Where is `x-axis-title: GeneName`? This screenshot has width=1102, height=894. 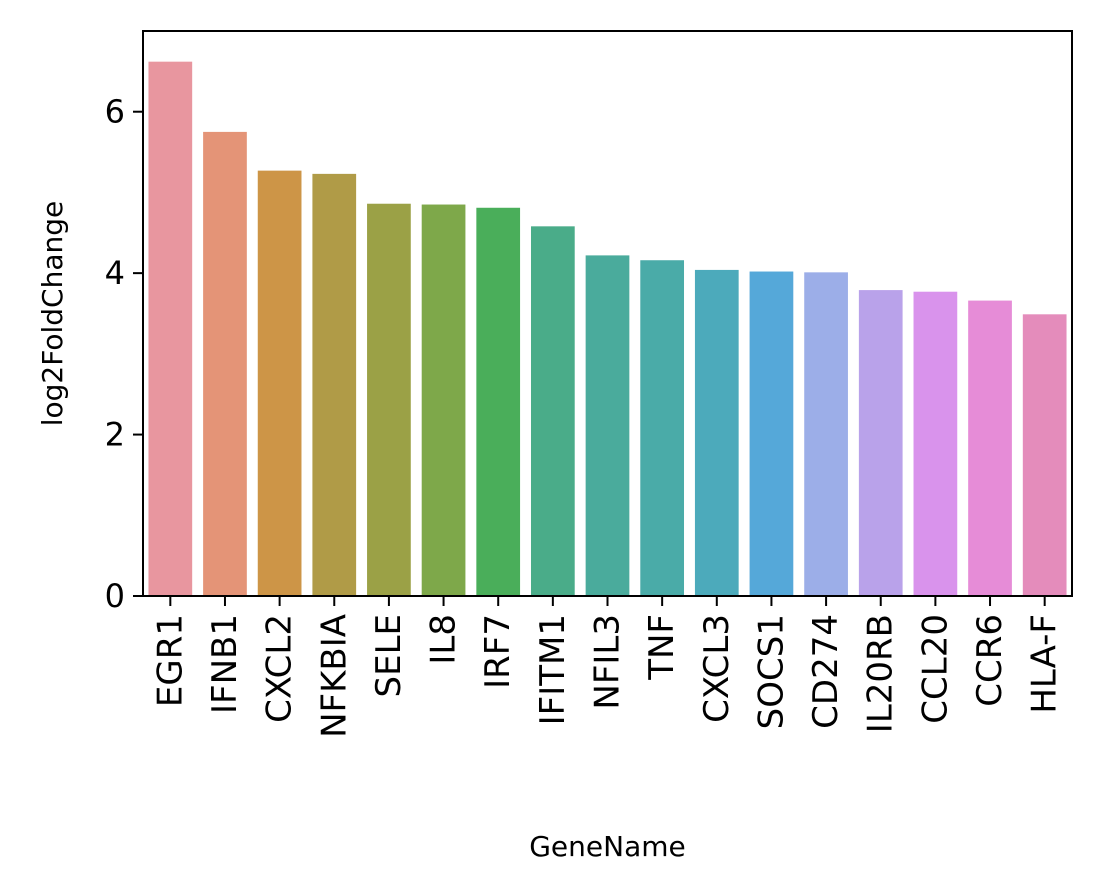 x-axis-title: GeneName is located at coordinates (607, 846).